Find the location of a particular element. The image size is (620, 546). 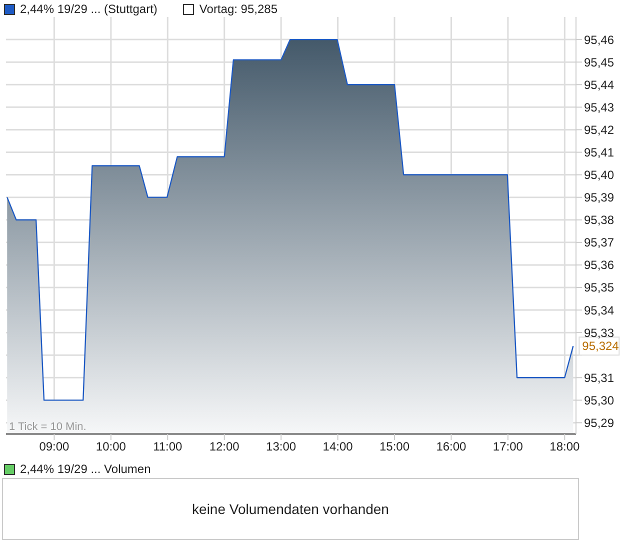

y-tick-label: 95,38 is located at coordinates (599, 220).